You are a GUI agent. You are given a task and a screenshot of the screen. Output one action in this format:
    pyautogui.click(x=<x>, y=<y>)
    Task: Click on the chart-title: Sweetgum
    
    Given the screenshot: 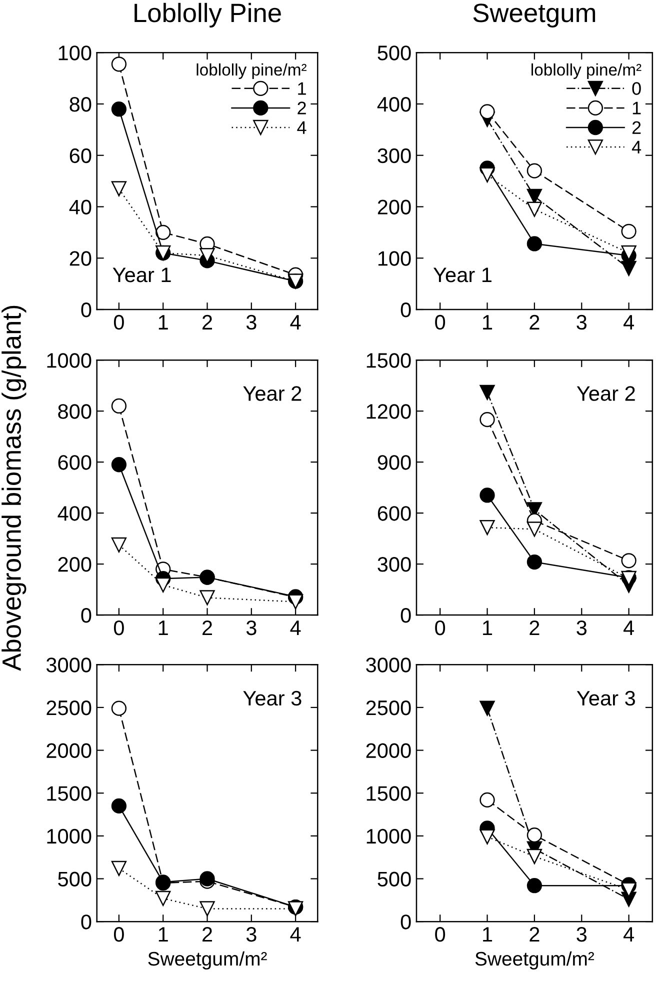 What is the action you would take?
    pyautogui.click(x=534, y=16)
    